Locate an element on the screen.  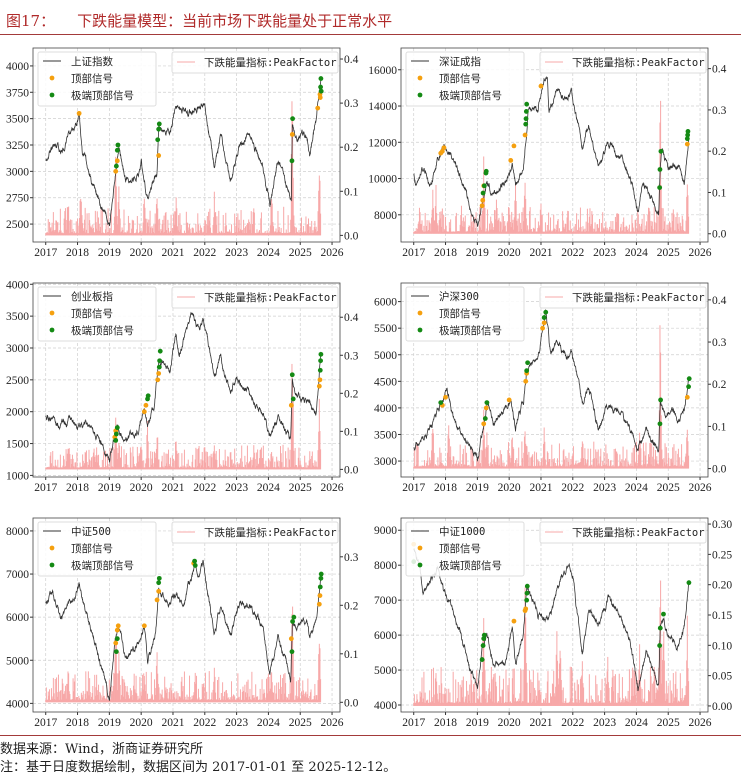
y-tick-label: 1000 is located at coordinates (17, 476).